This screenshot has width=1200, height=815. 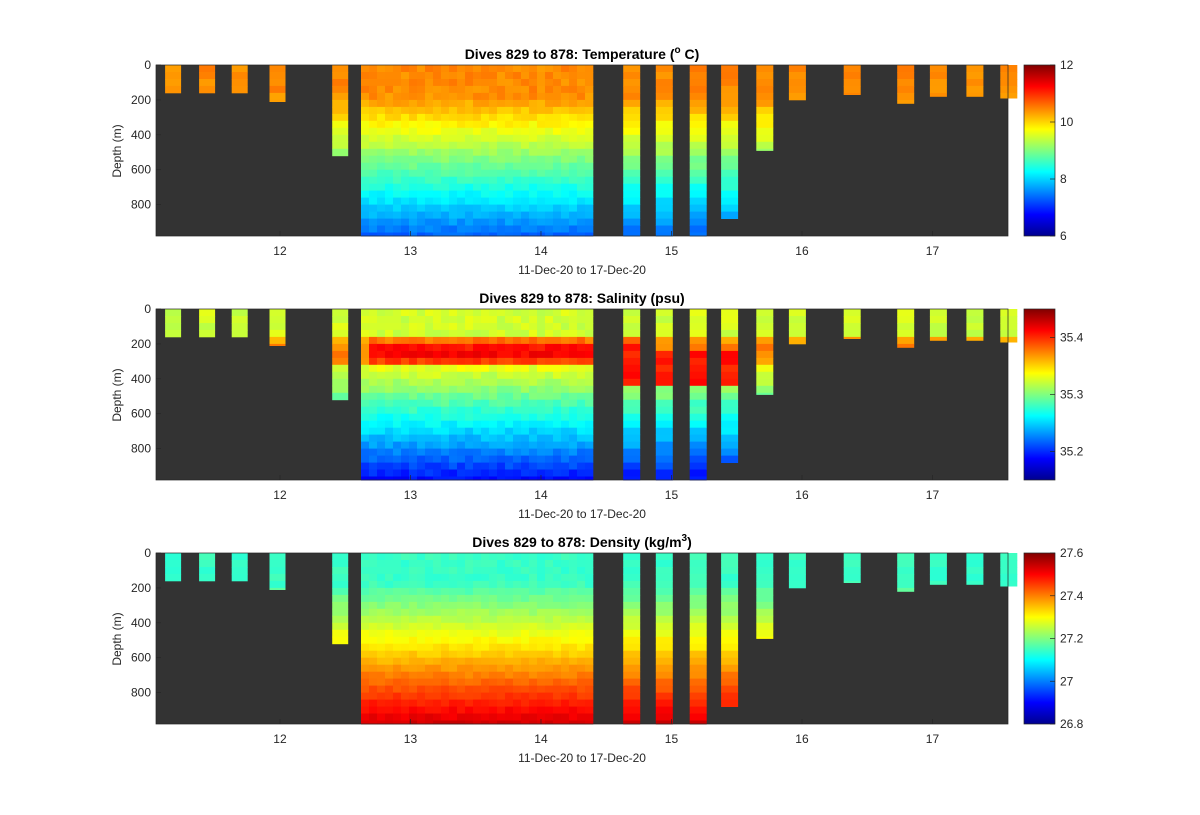 I want to click on salinity-profile-column, so click(x=277, y=327).